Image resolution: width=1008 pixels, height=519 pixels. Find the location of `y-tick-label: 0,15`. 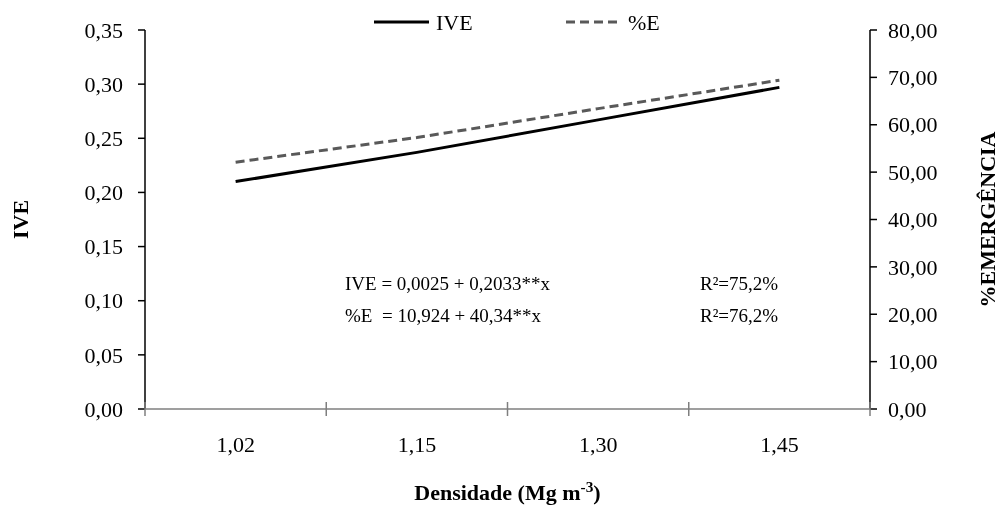

y-tick-label: 0,15 is located at coordinates (103, 247).